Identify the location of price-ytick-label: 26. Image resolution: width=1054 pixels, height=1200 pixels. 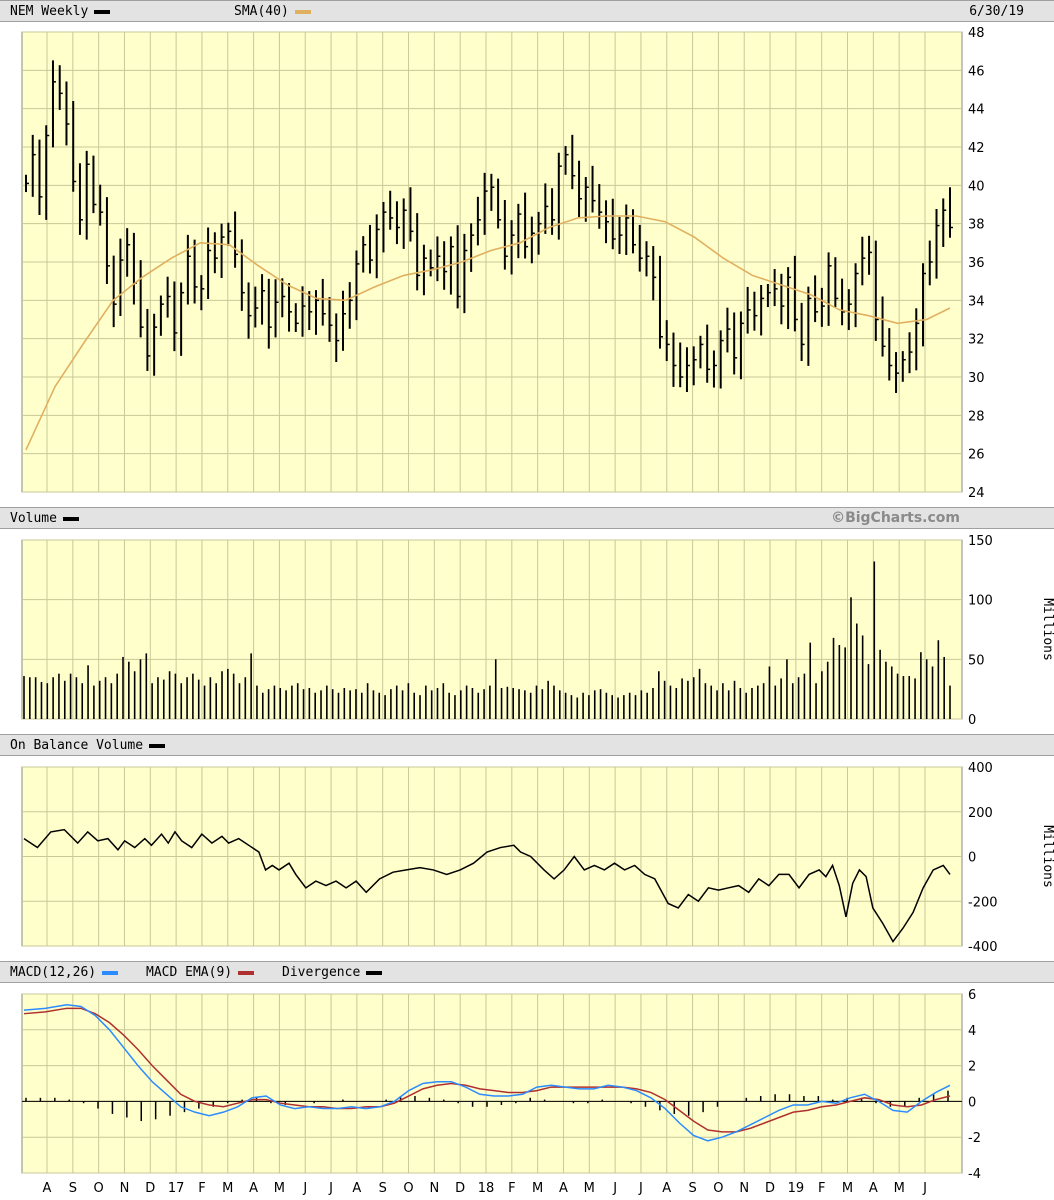
(976, 455).